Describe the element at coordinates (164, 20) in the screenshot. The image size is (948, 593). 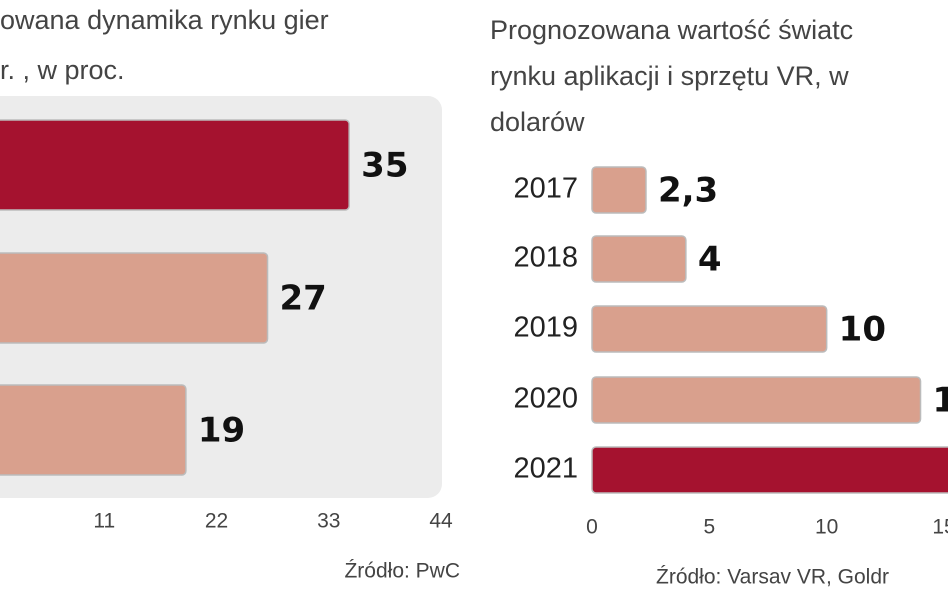
I see `chart-title: owana dynamika rynku gier` at that location.